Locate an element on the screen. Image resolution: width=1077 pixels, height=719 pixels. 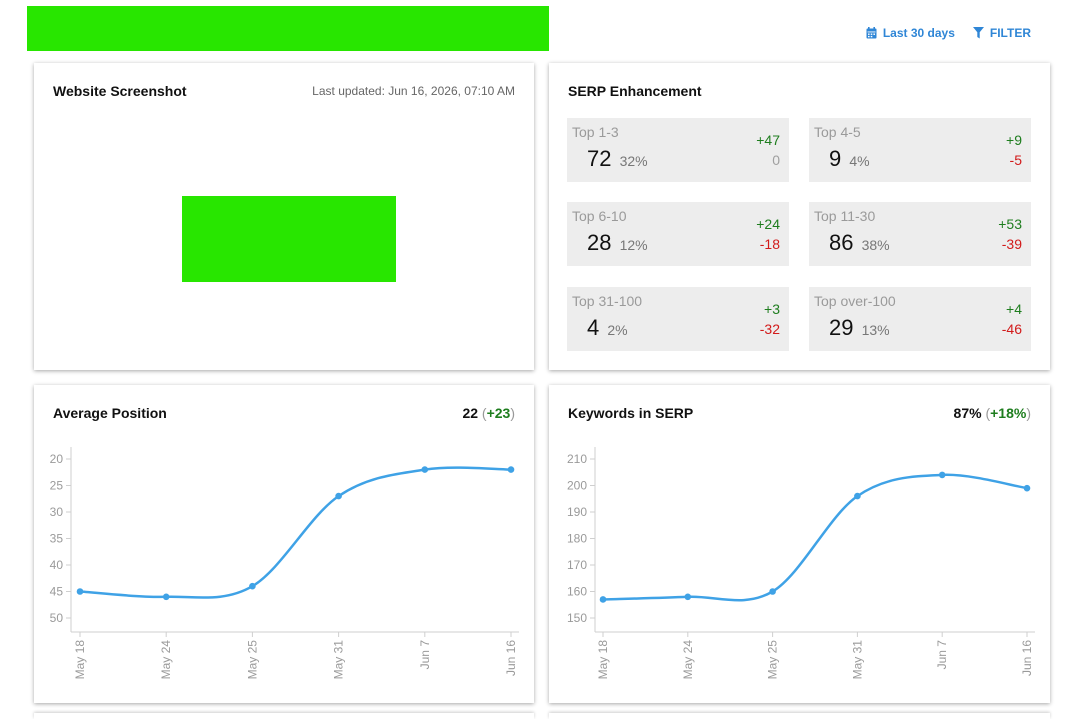
filter-button: FILTER is located at coordinates (1001, 33).